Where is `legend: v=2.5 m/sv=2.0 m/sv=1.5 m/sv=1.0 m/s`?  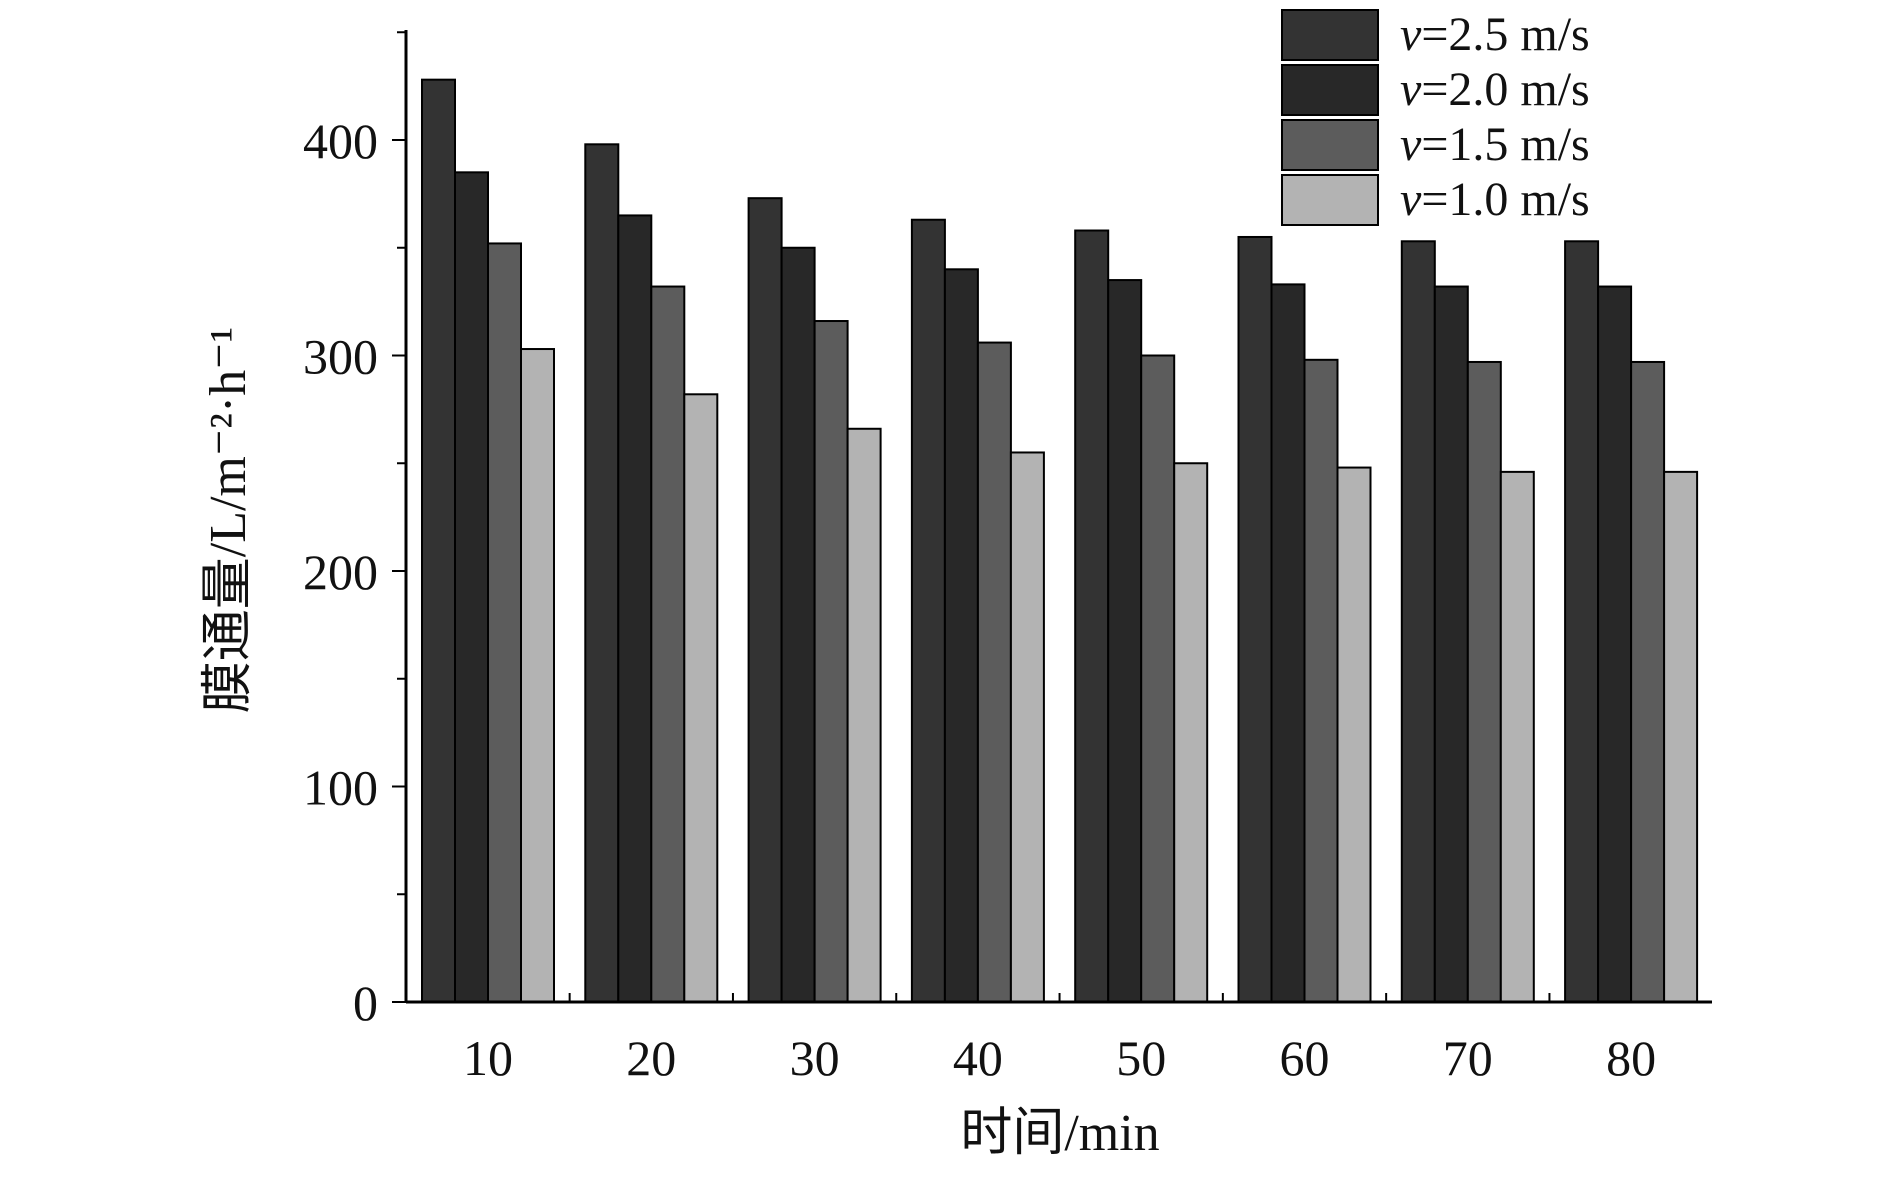 legend: v=2.5 m/sv=2.0 m/sv=1.5 m/sv=1.0 m/s is located at coordinates (1435, 117).